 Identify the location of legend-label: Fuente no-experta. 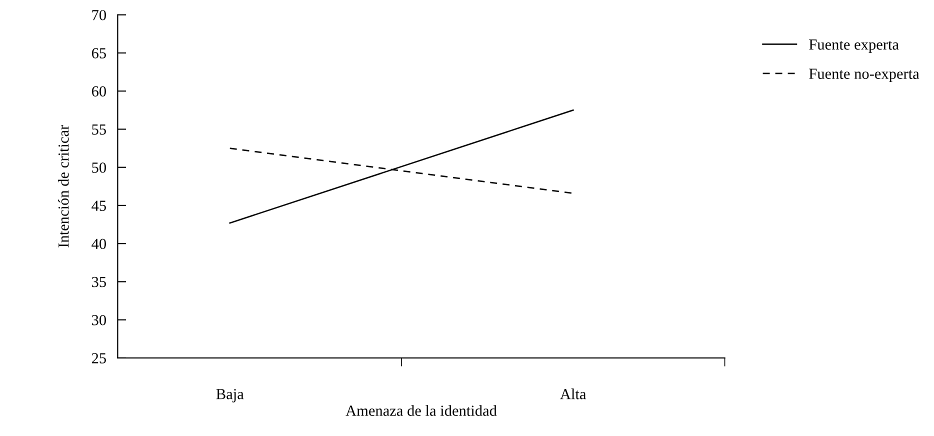
(864, 75).